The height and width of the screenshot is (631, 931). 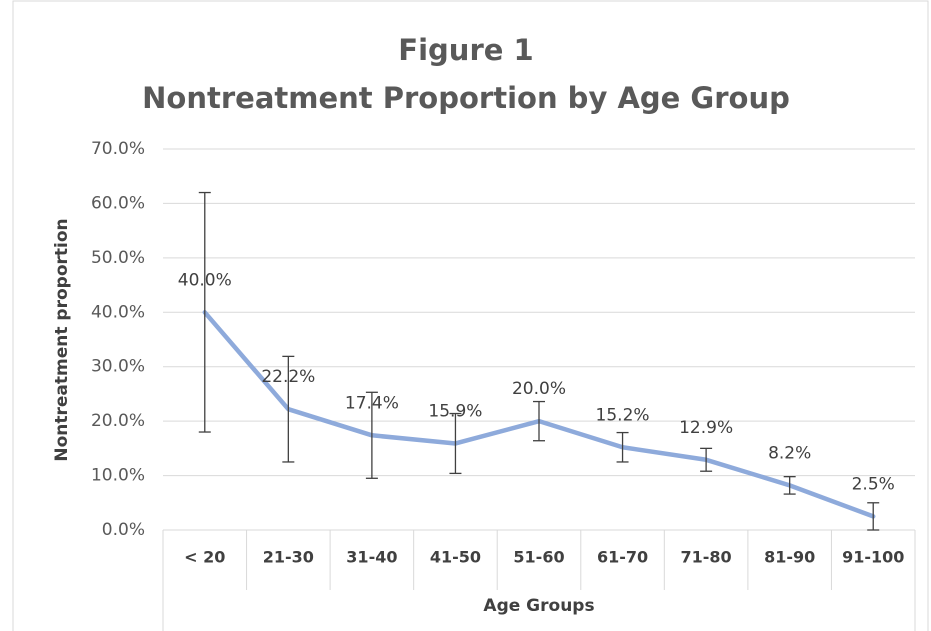 What do you see at coordinates (118, 312) in the screenshot?
I see `y-tick-label: 40.0%` at bounding box center [118, 312].